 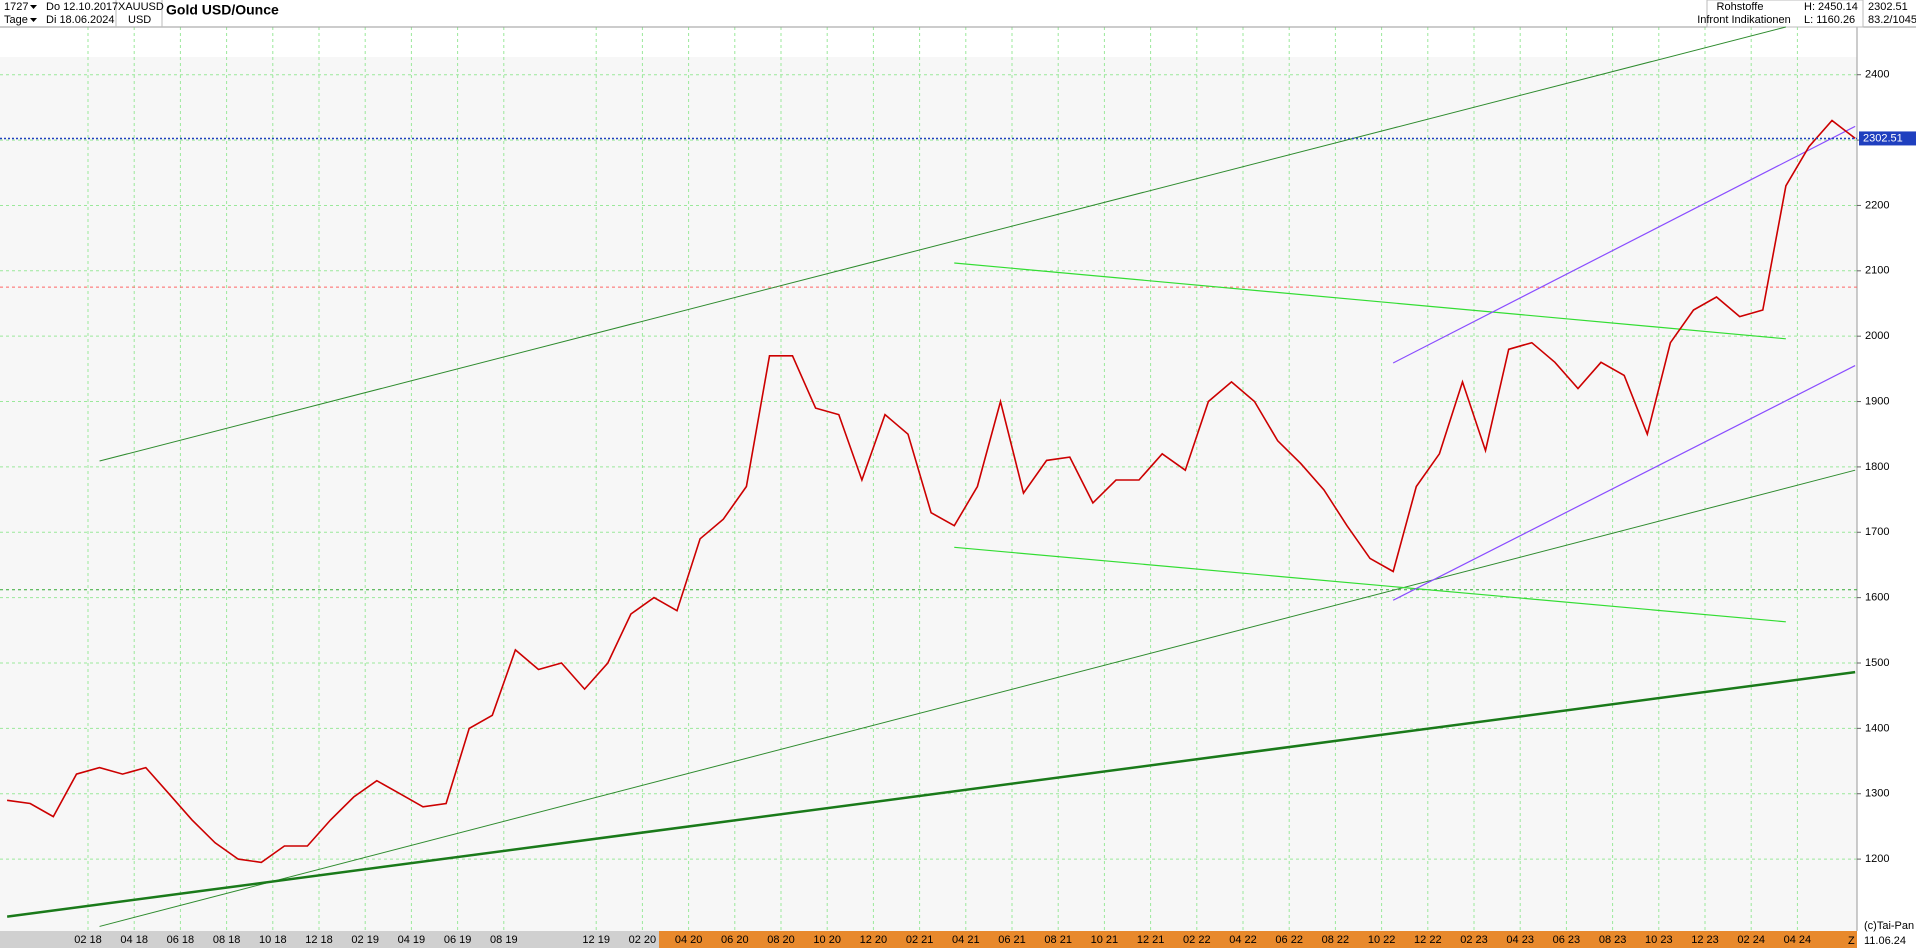 I want to click on x-tick-label: 08 19, so click(x=504, y=940).